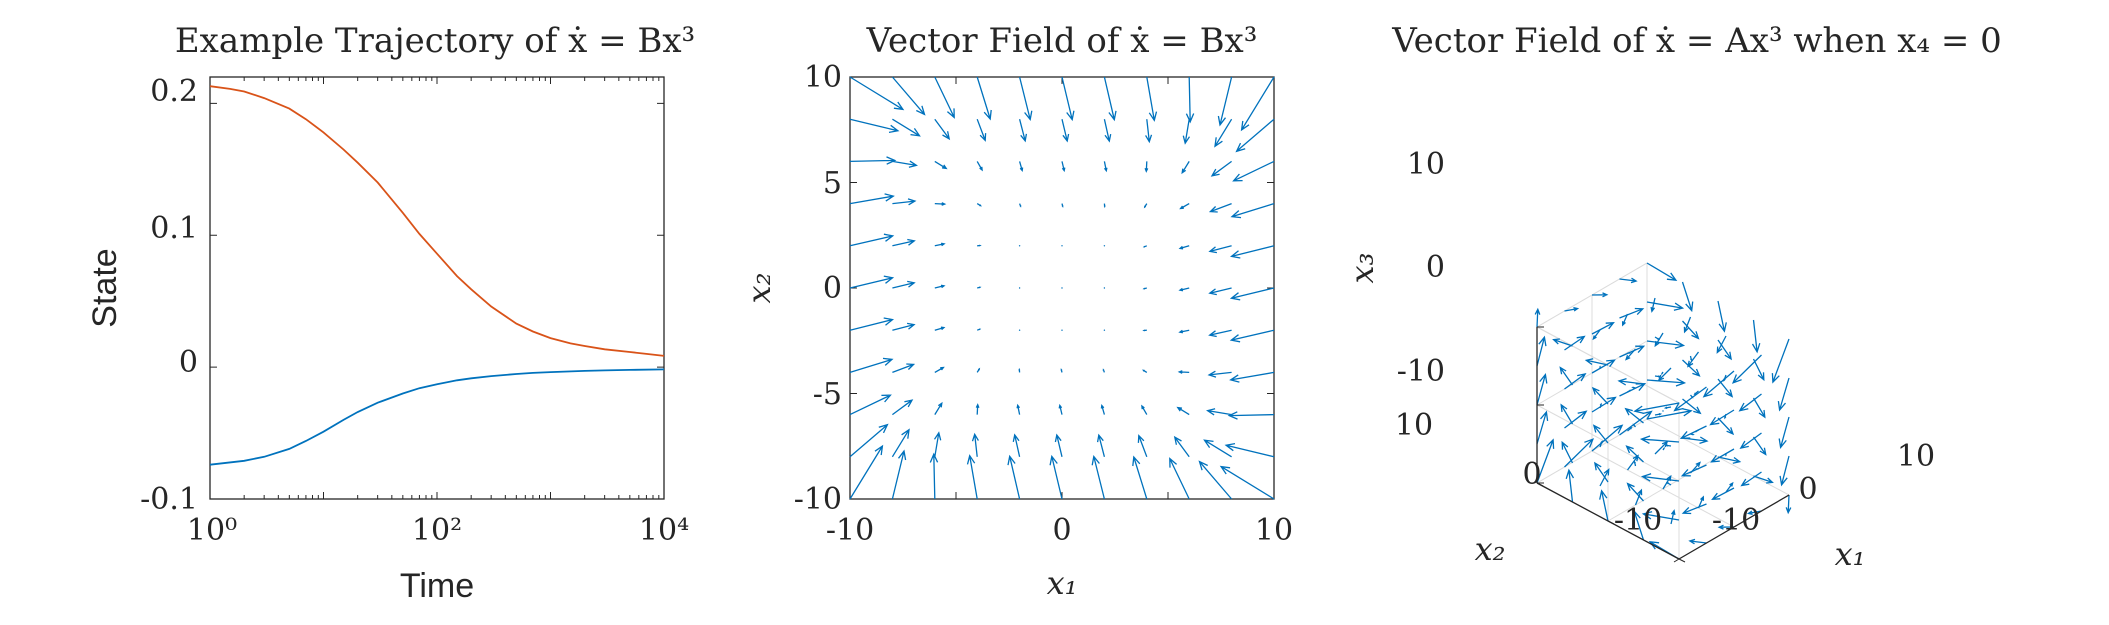 The height and width of the screenshot is (625, 2109). I want to click on x-tick-label: 10⁰, so click(212, 530).